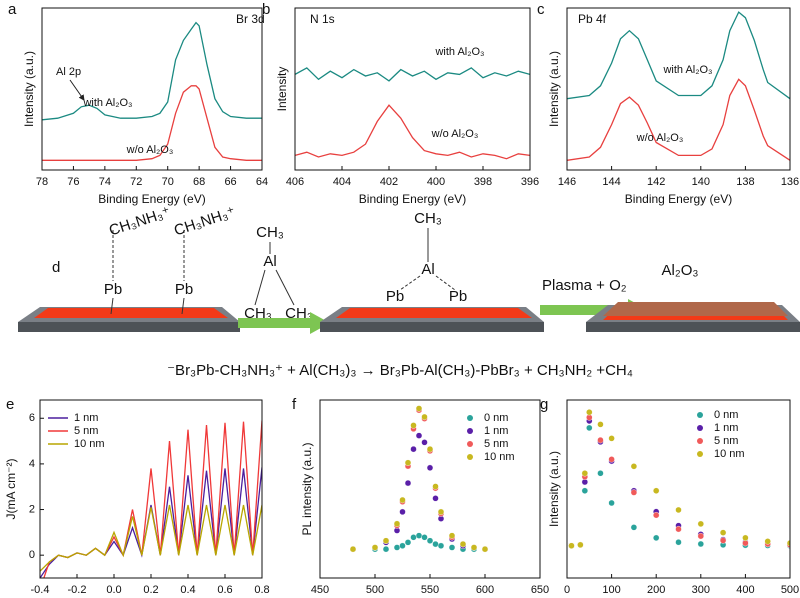 This screenshot has width=800, height=598. Describe the element at coordinates (389, 182) in the screenshot. I see `x-tick-label: 402` at that location.